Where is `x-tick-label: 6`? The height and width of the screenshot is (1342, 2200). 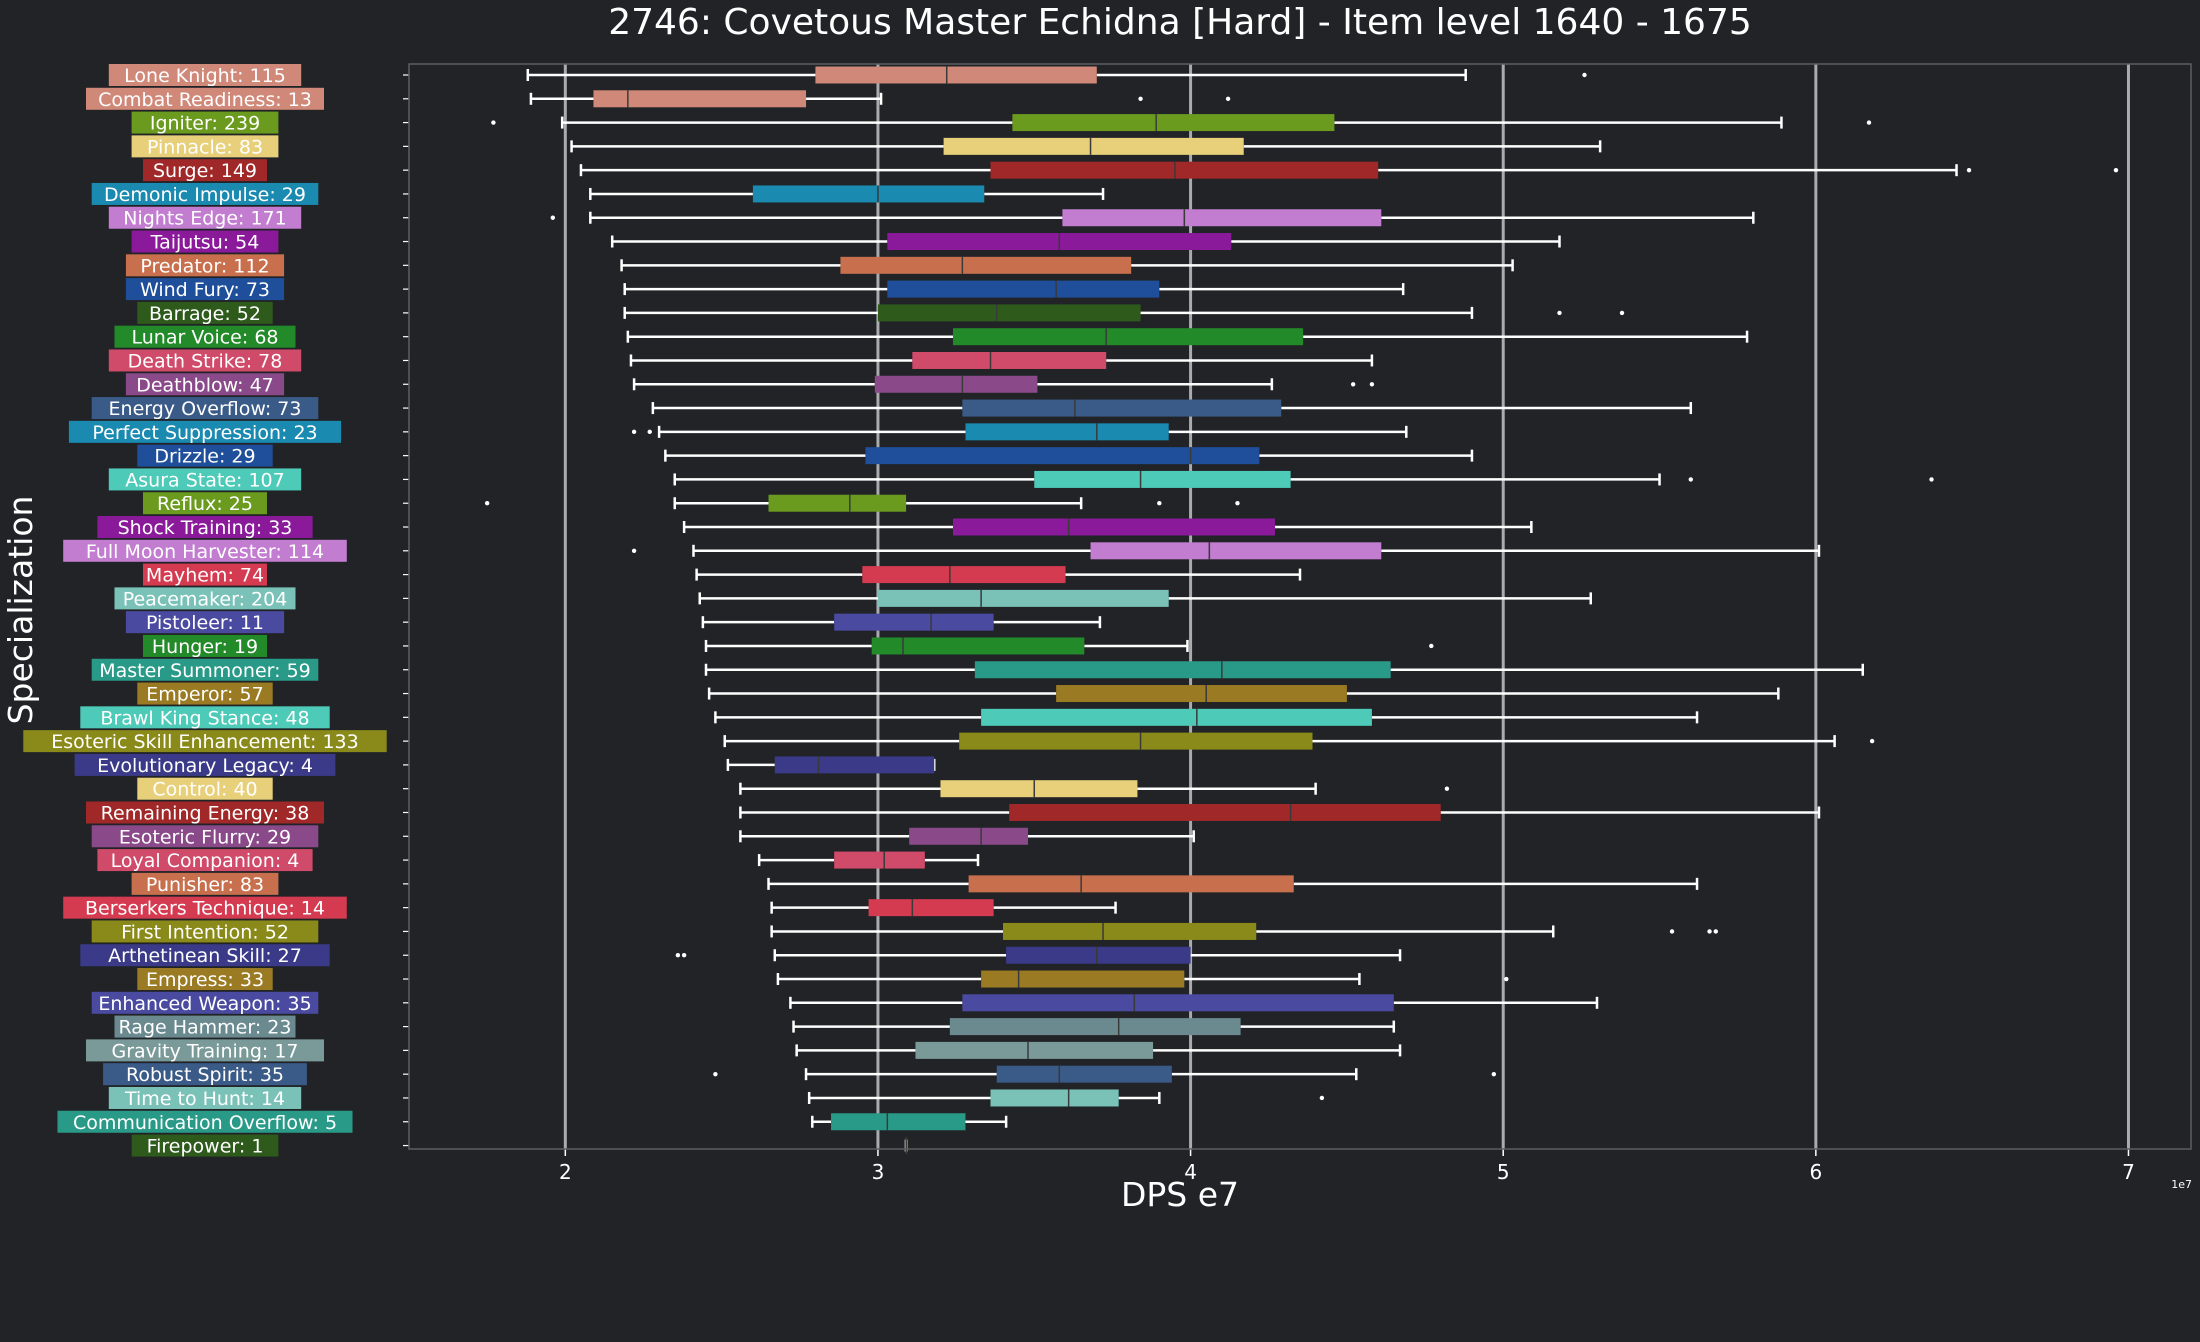 x-tick-label: 6 is located at coordinates (1815, 1172).